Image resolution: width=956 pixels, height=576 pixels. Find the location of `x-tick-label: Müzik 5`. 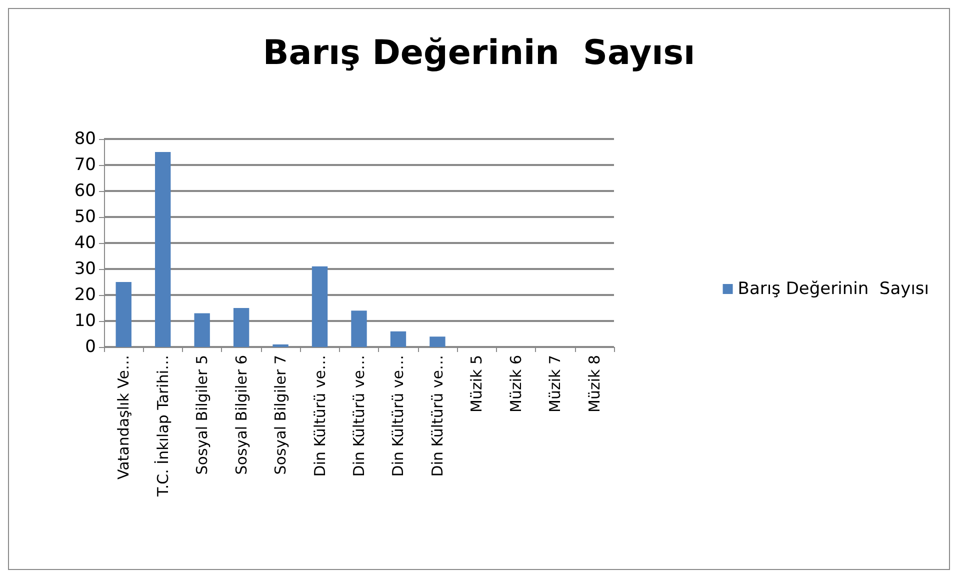

x-tick-label: Müzik 5 is located at coordinates (477, 383).